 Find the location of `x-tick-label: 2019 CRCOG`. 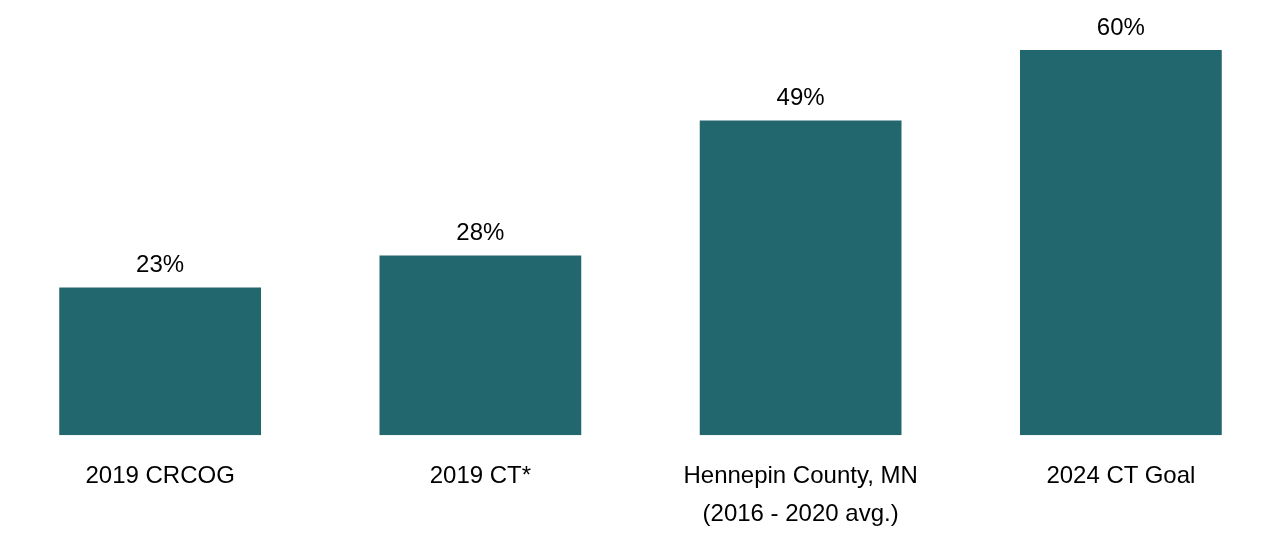

x-tick-label: 2019 CRCOG is located at coordinates (160, 475).